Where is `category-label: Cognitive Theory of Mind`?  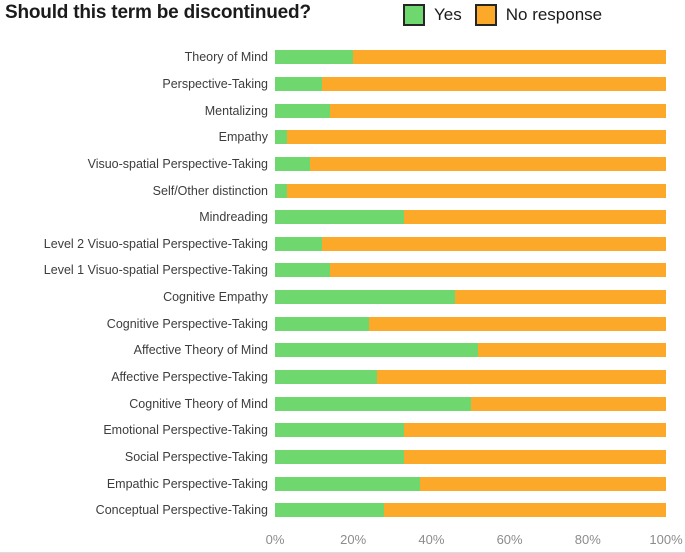
category-label: Cognitive Theory of Mind is located at coordinates (198, 403).